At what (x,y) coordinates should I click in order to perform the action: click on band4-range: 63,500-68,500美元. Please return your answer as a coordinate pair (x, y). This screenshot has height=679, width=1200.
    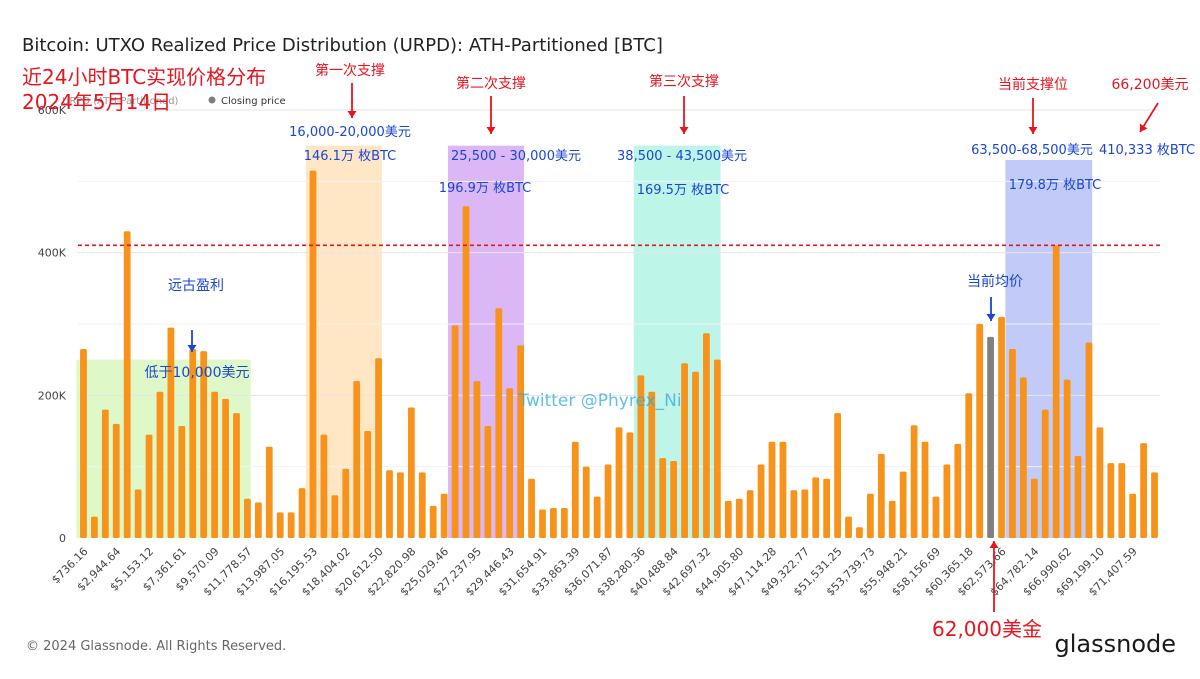
    Looking at the image, I should click on (1032, 150).